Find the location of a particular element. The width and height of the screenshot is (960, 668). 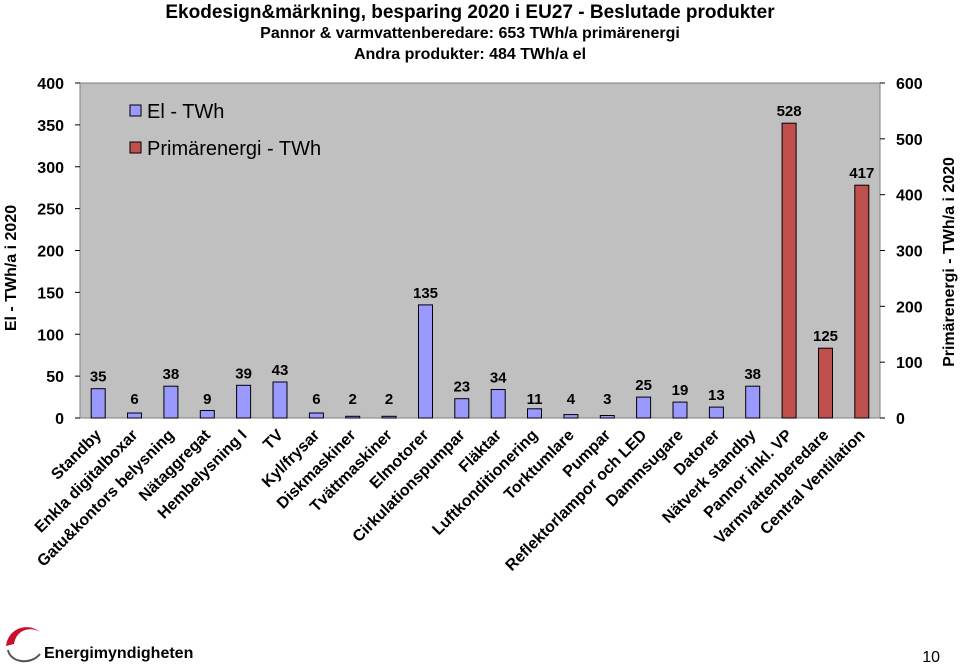

left-tick-label: 300 is located at coordinates (50, 168).